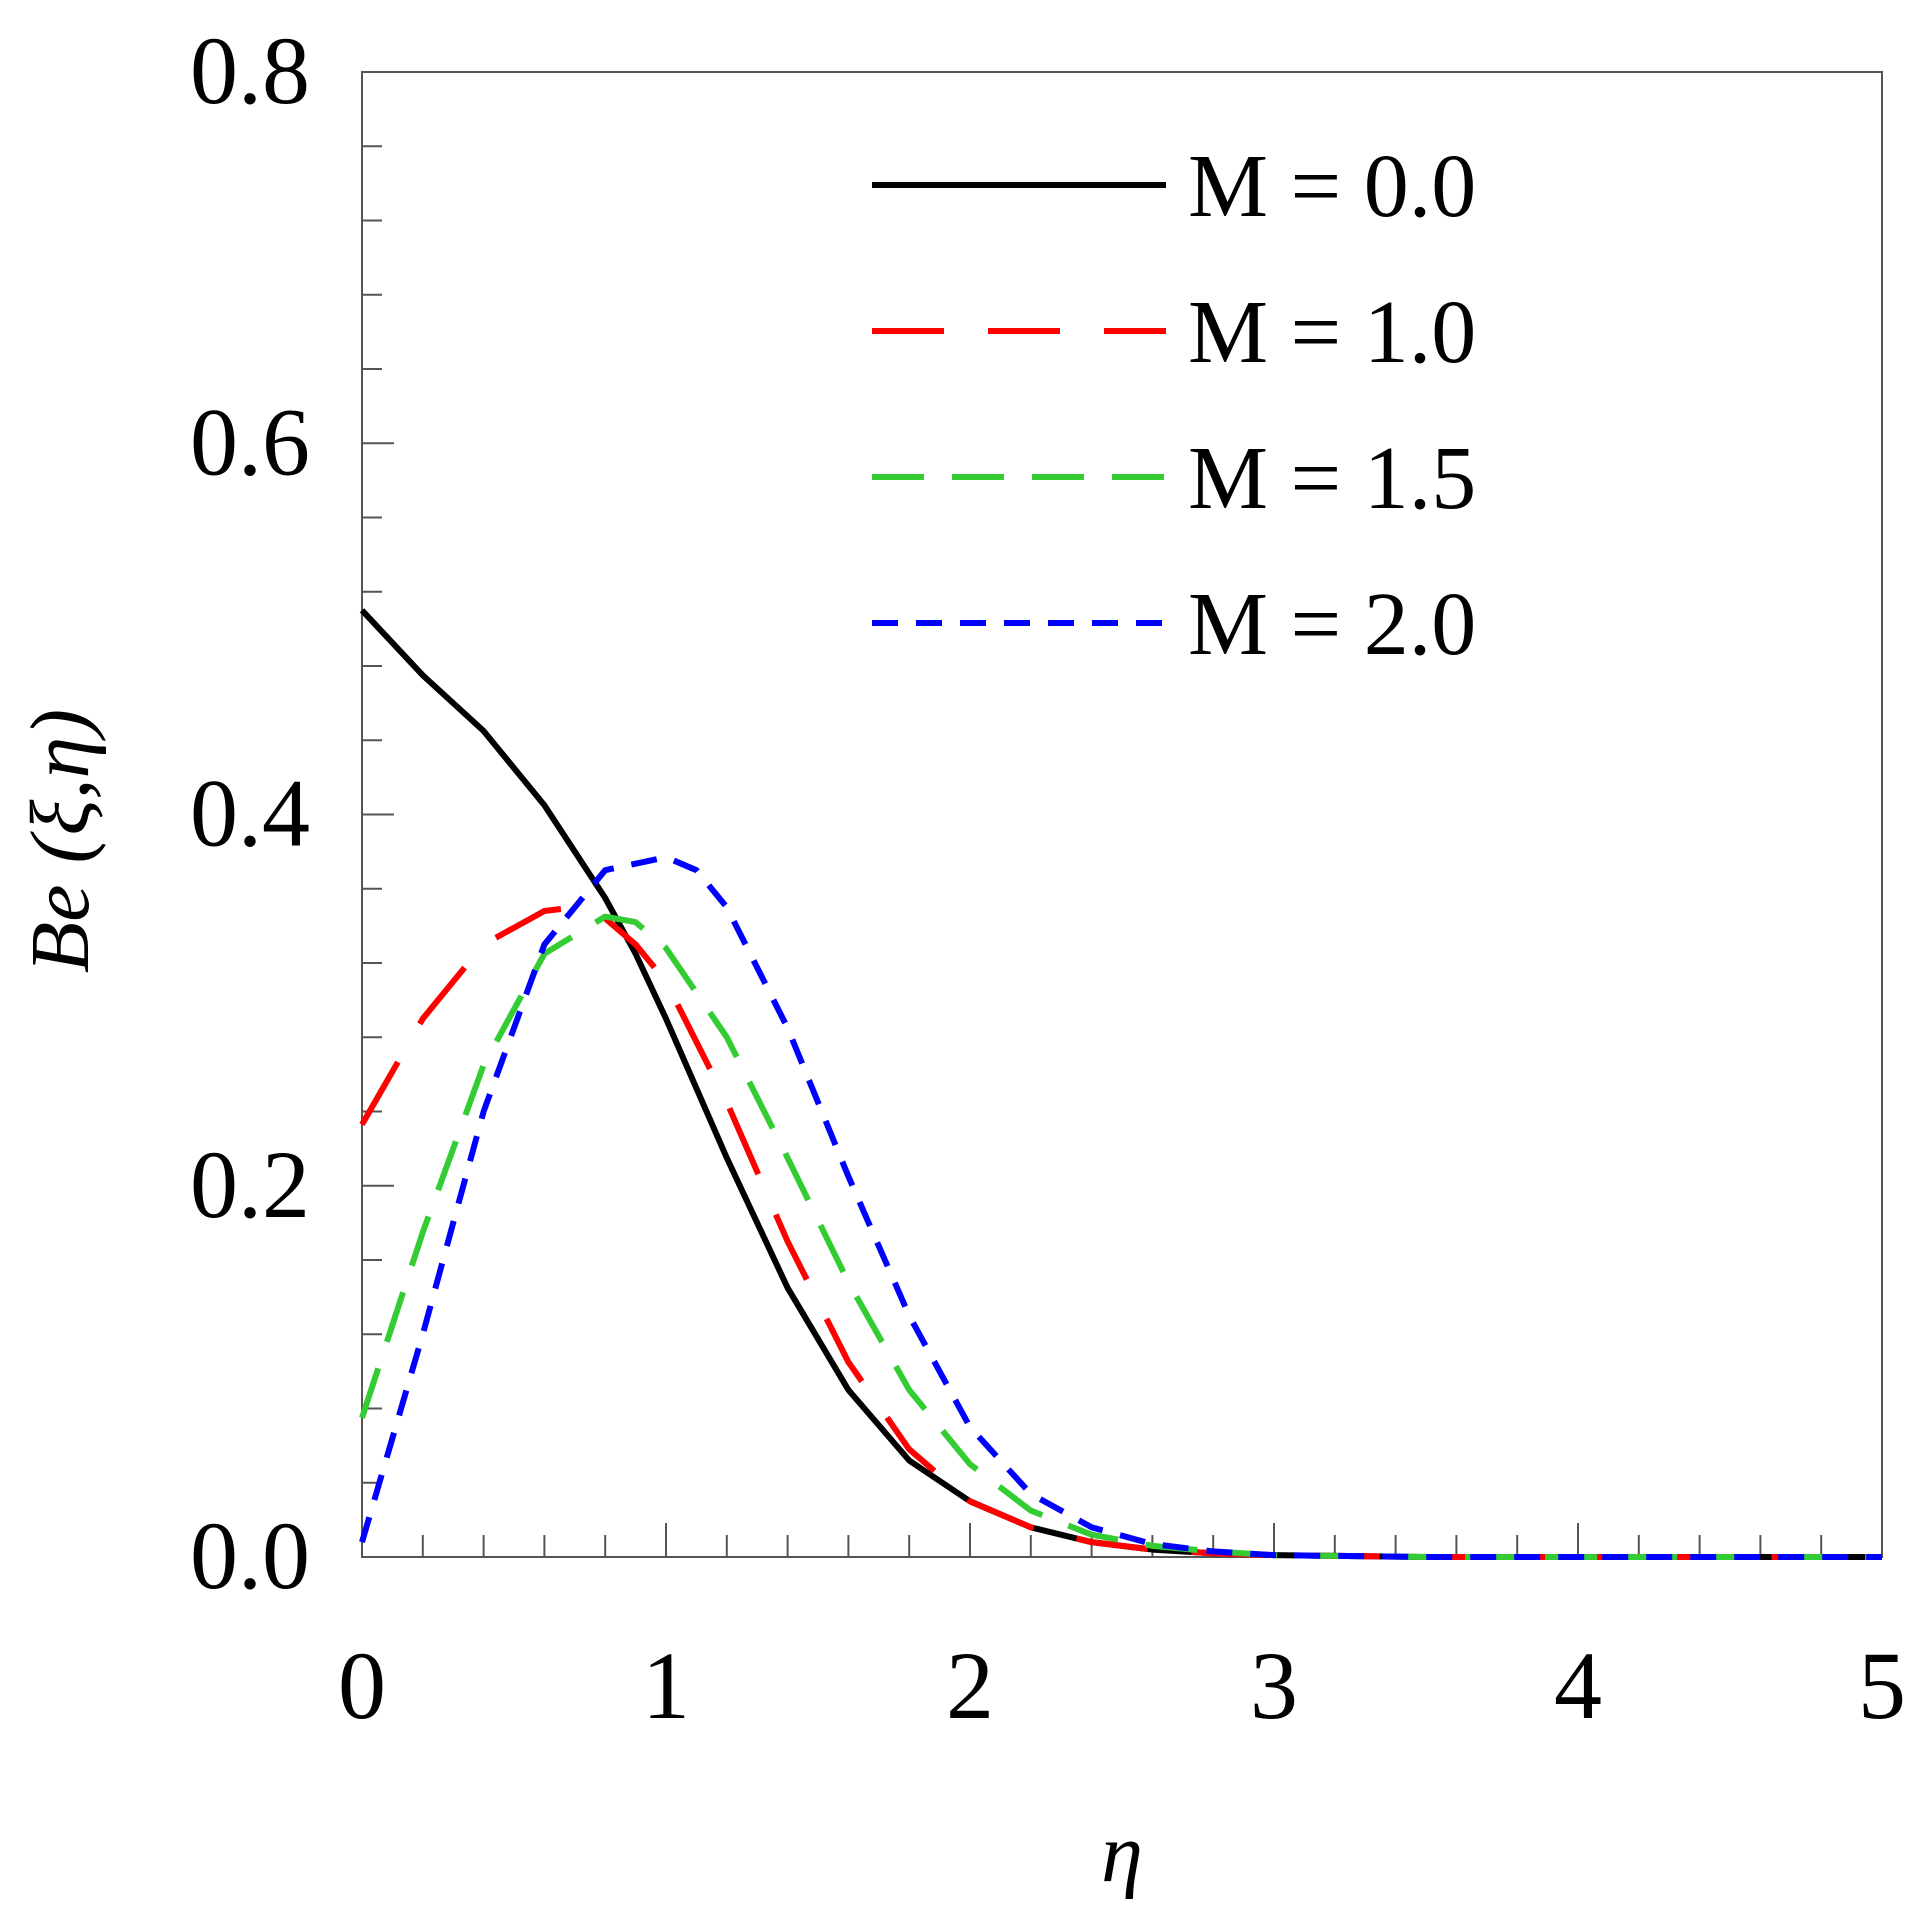  Describe the element at coordinates (1332, 478) in the screenshot. I see `legend-label: M = 1.5` at that location.